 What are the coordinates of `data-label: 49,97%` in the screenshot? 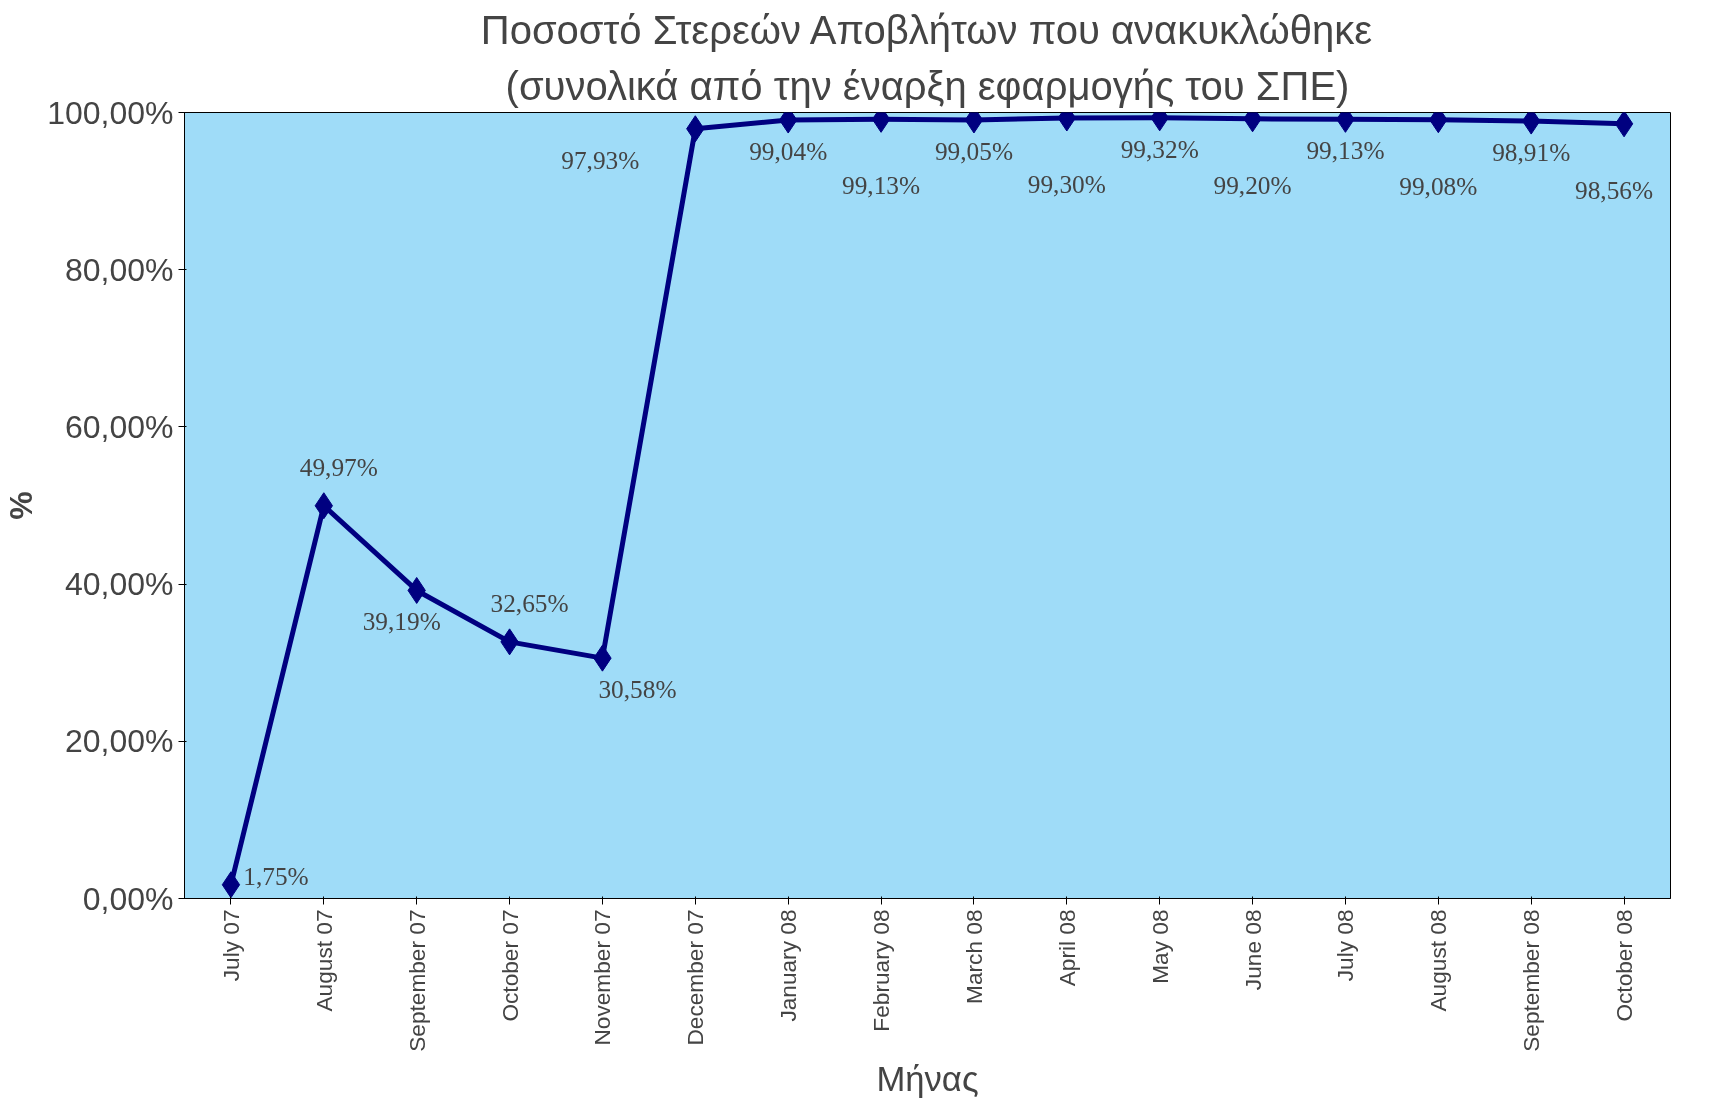 It's located at (338, 466).